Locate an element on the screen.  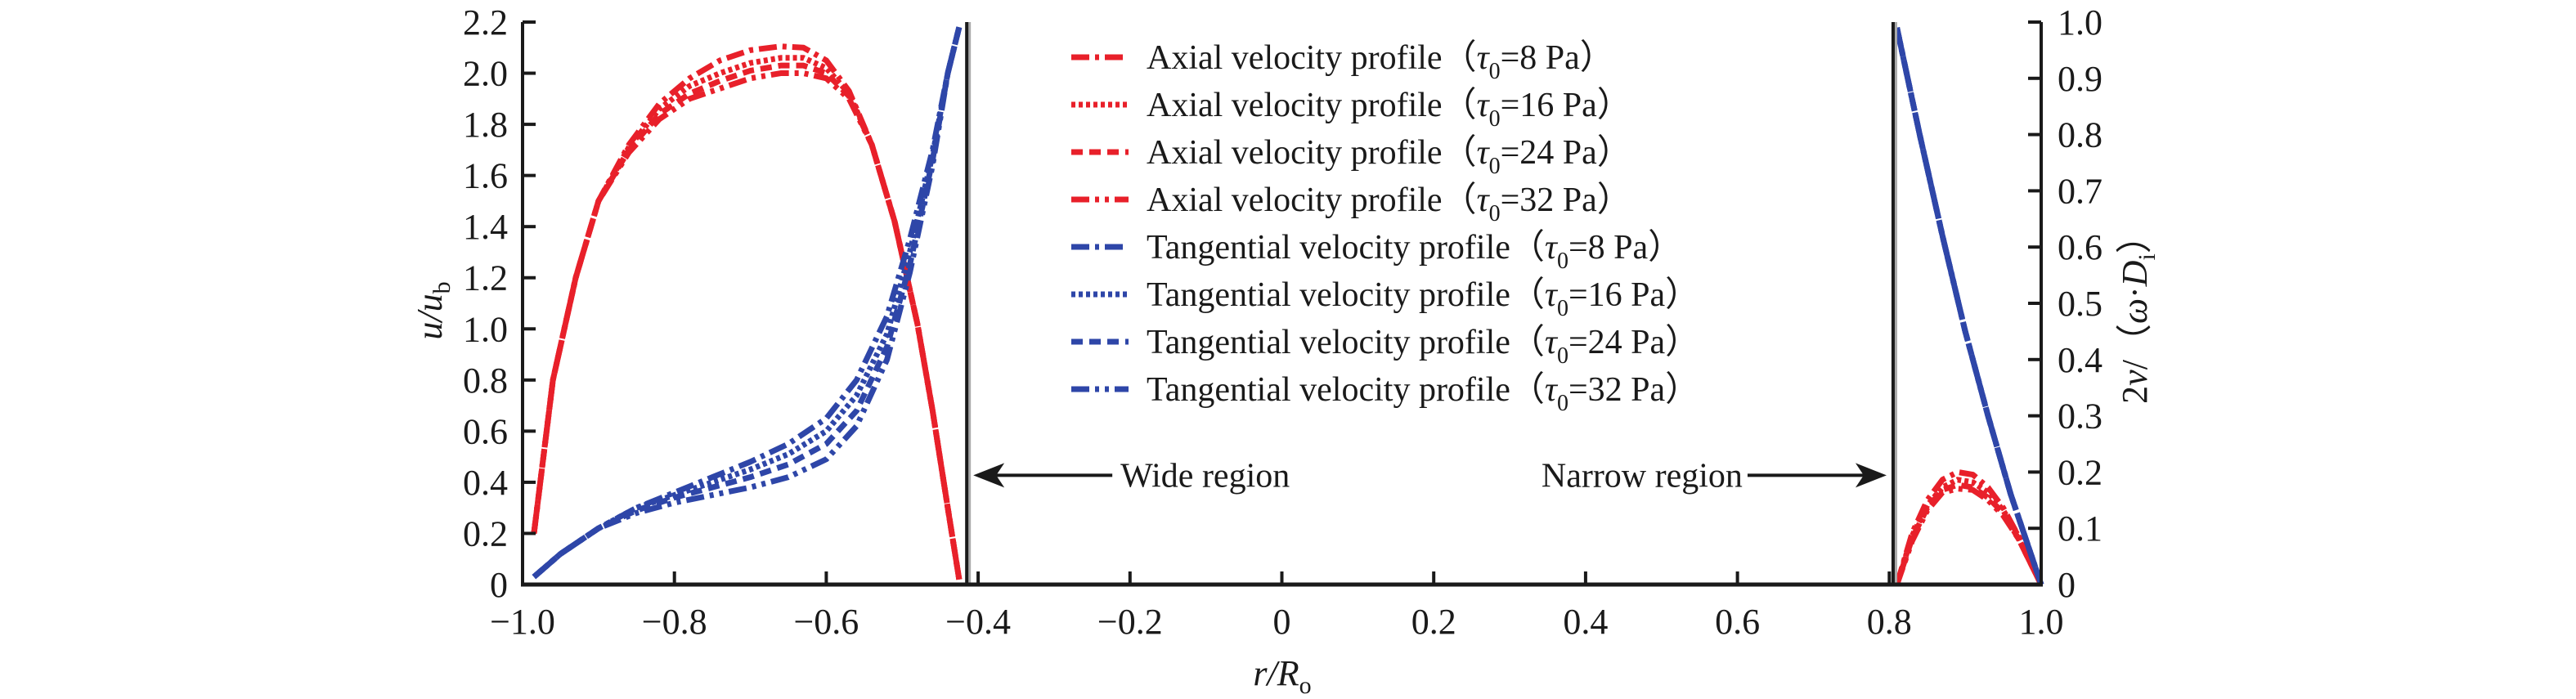
legend-label: Axial velocity profile（τ0=32 Pa） is located at coordinates (1389, 204).